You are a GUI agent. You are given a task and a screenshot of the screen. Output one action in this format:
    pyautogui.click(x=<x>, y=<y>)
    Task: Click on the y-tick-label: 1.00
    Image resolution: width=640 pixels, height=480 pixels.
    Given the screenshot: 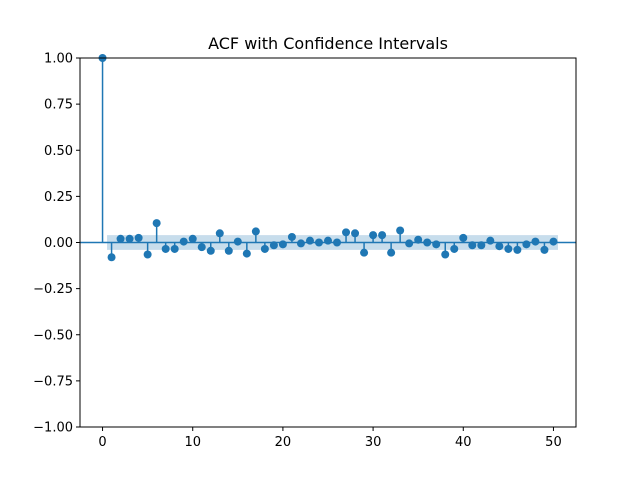 What is the action you would take?
    pyautogui.click(x=58, y=59)
    